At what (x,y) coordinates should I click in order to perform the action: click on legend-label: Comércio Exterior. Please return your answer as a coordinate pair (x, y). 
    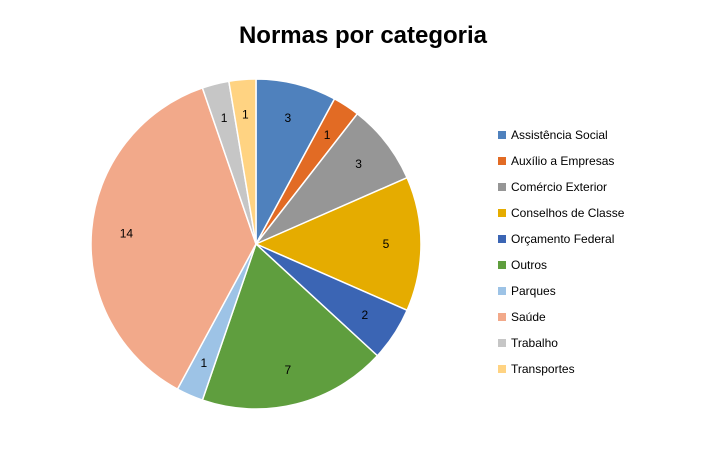
    Looking at the image, I should click on (559, 187).